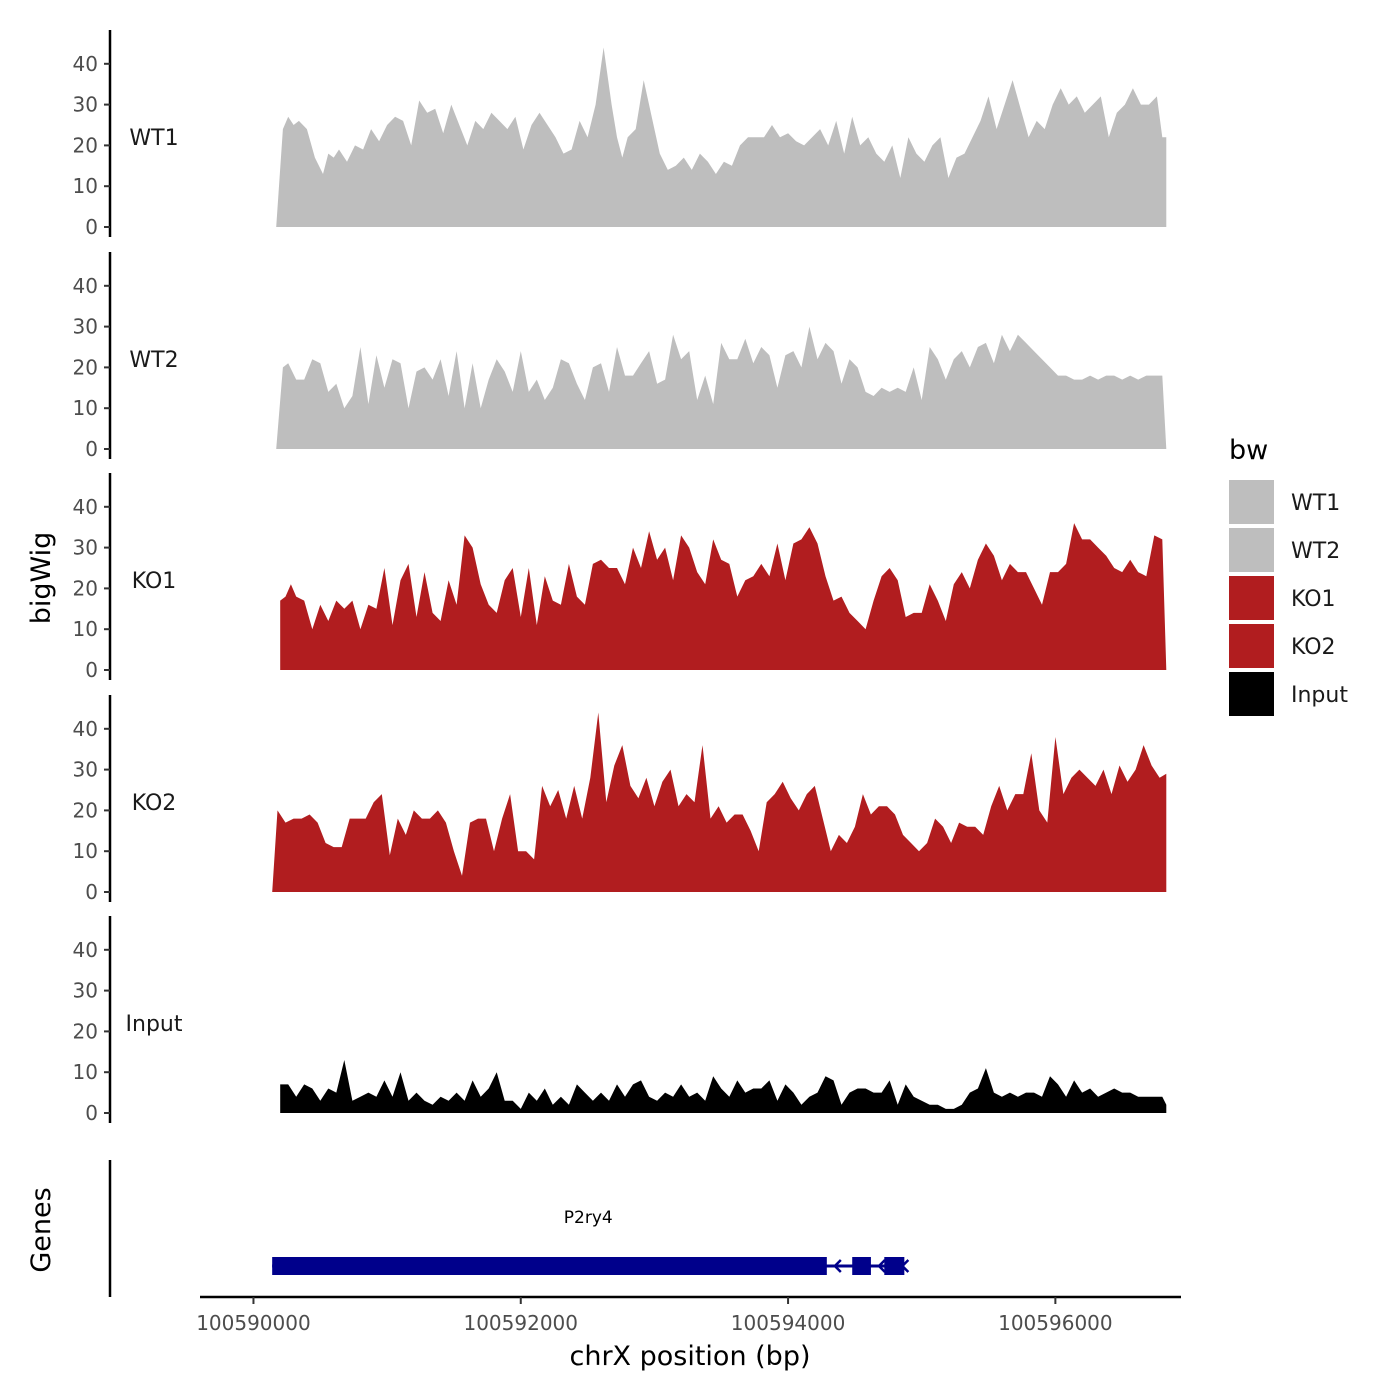  Describe the element at coordinates (620, 1020) in the screenshot. I see `track-input: 0 10 20 30 40 Input` at that location.